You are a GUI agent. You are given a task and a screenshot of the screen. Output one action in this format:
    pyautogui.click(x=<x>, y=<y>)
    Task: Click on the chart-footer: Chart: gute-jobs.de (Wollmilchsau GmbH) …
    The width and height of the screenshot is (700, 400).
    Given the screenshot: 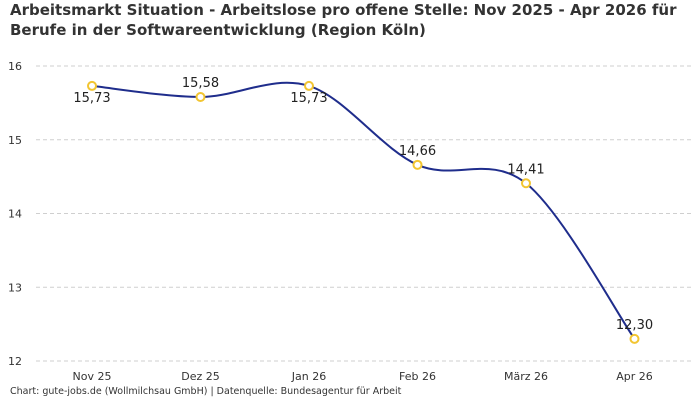 What is the action you would take?
    pyautogui.click(x=206, y=391)
    